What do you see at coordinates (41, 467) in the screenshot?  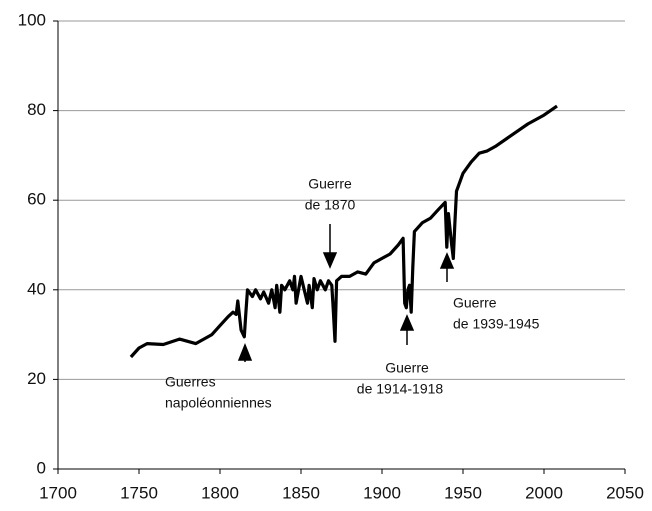 I see `y-tick-label: 0` at bounding box center [41, 467].